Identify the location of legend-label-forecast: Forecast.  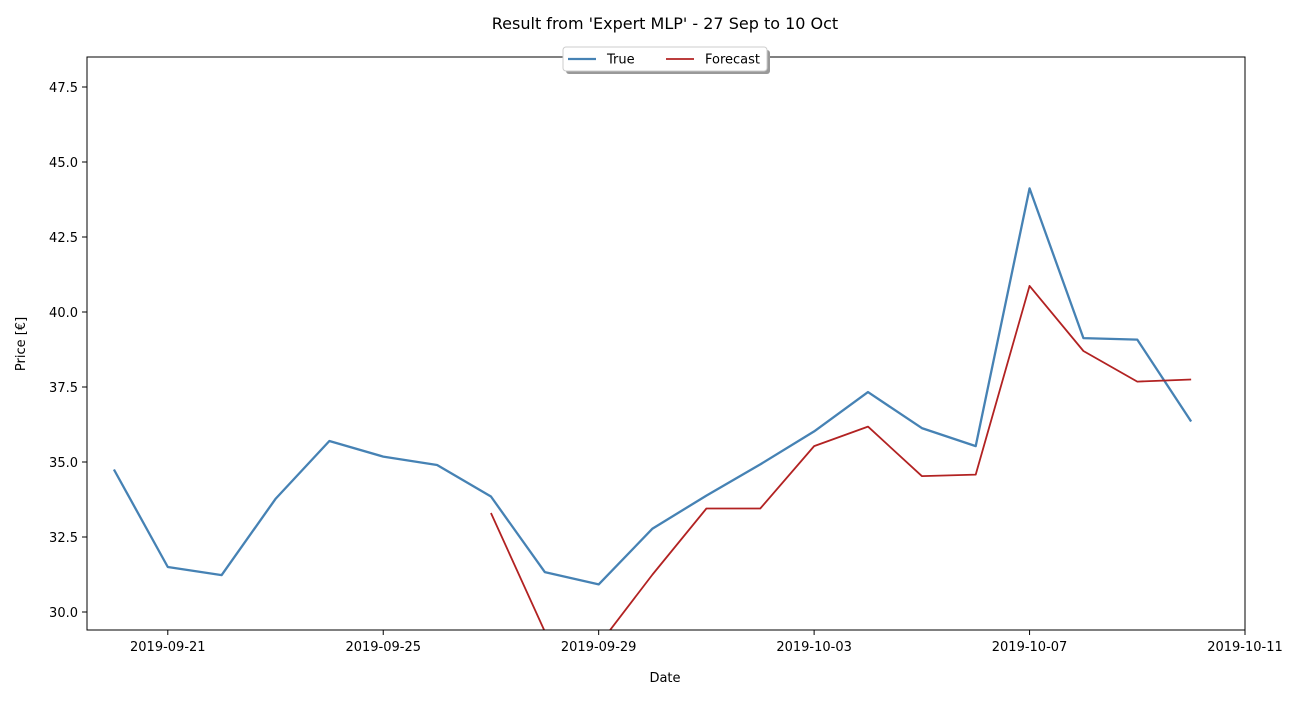
(732, 60).